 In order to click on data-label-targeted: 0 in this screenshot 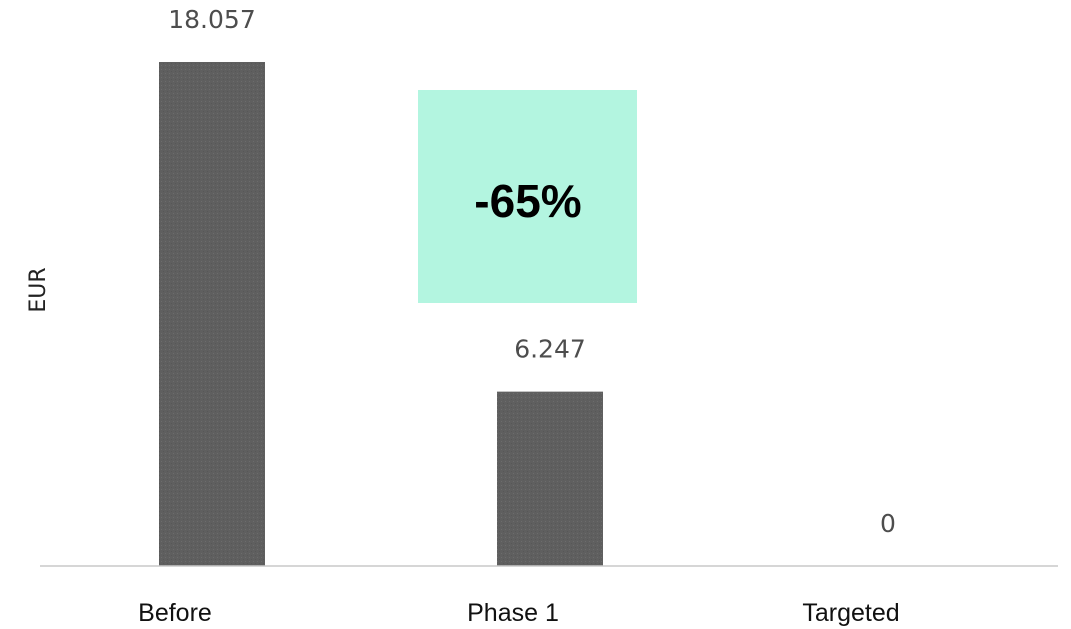, I will do `click(888, 523)`.